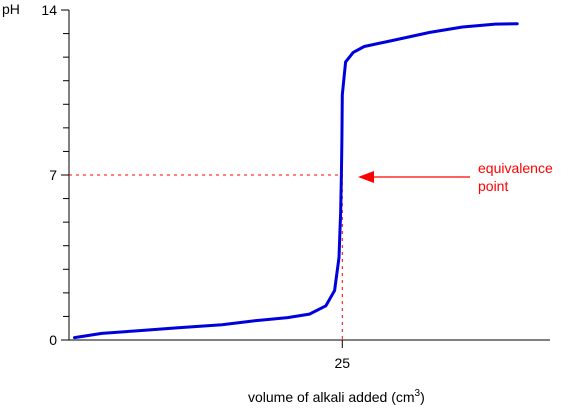  Describe the element at coordinates (11, 9) in the screenshot. I see `y-axis-label: pH` at that location.